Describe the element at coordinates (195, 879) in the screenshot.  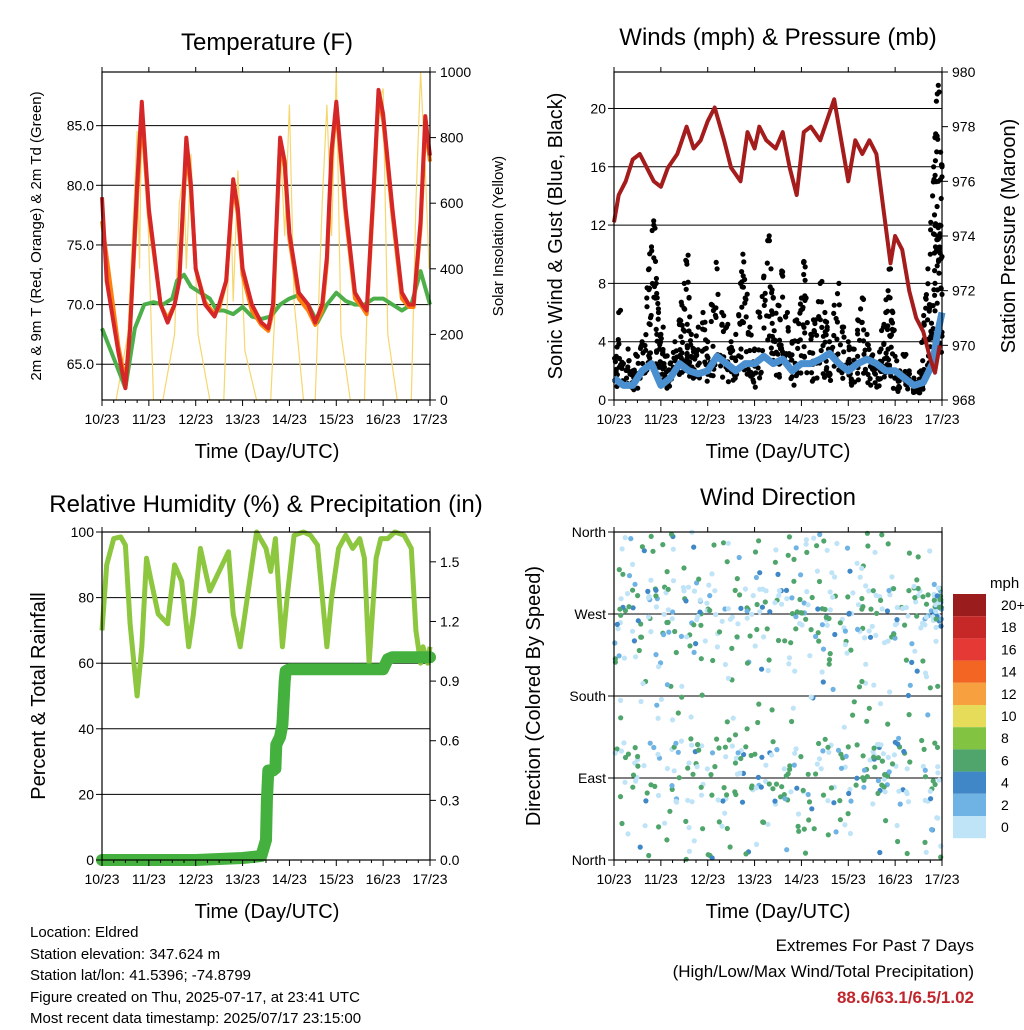
I see `x-tick-label: 12/23` at that location.